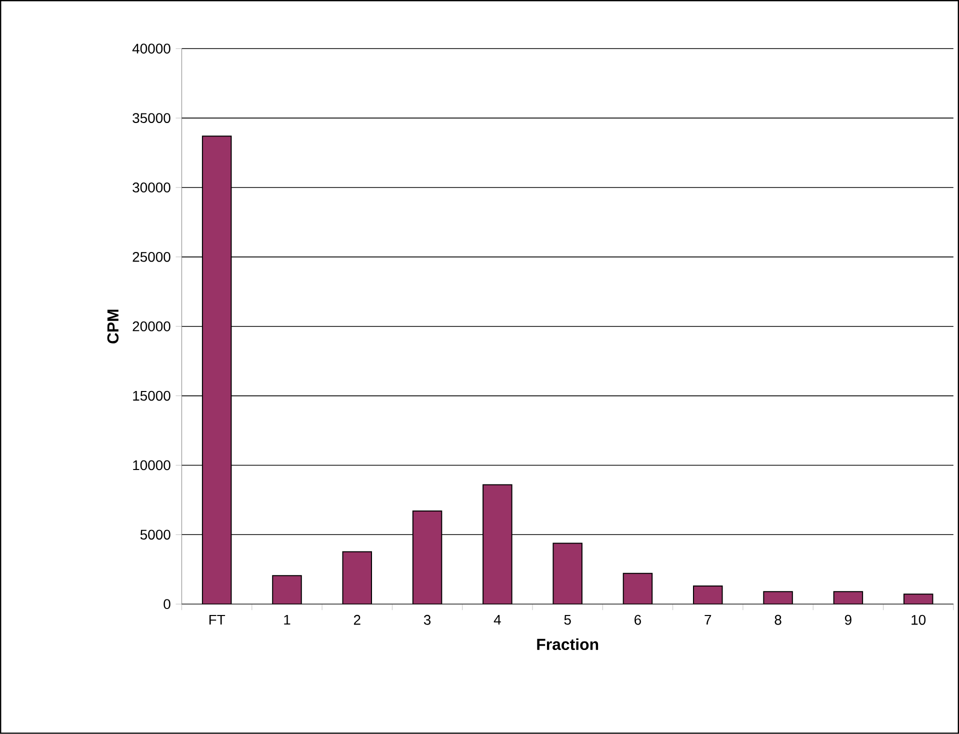  What do you see at coordinates (637, 620) in the screenshot?
I see `x-tick-label: 6` at bounding box center [637, 620].